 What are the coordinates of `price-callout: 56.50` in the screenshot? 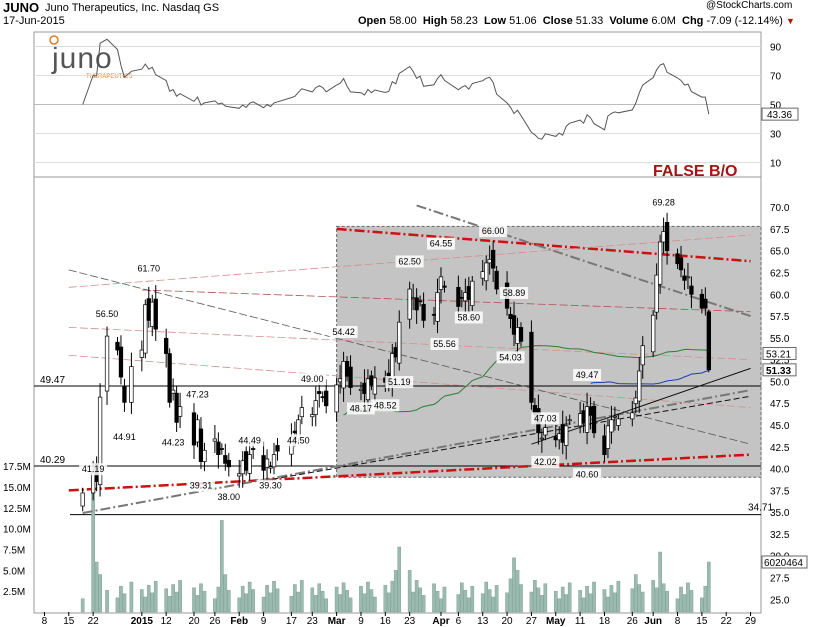 It's located at (107, 313).